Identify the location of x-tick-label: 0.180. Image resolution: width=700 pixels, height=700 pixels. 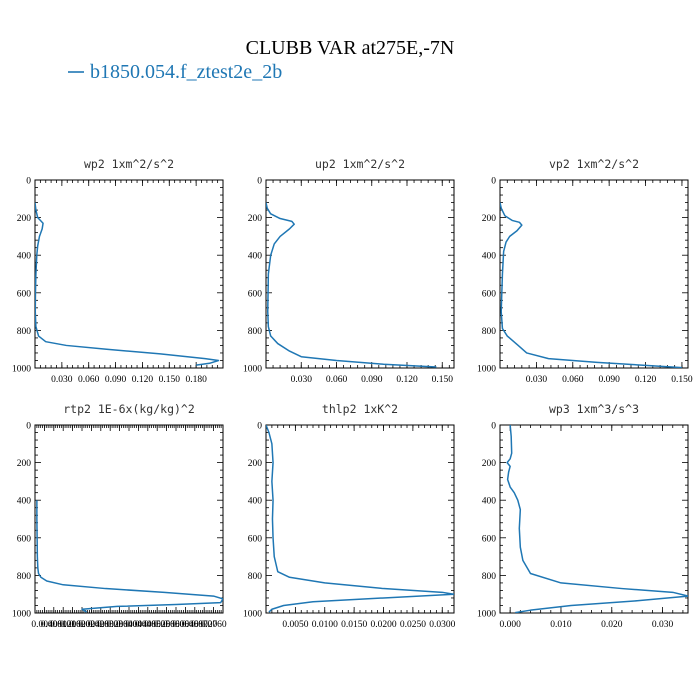
(196, 380).